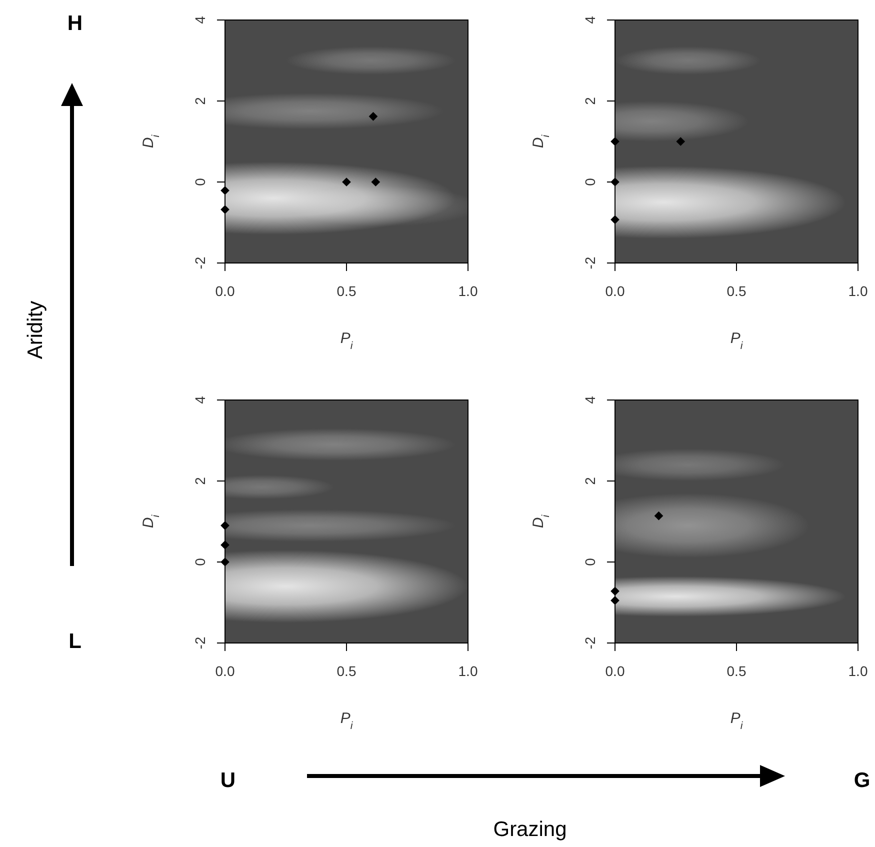 The width and height of the screenshot is (875, 847). Describe the element at coordinates (228, 780) in the screenshot. I see `text: U` at that location.